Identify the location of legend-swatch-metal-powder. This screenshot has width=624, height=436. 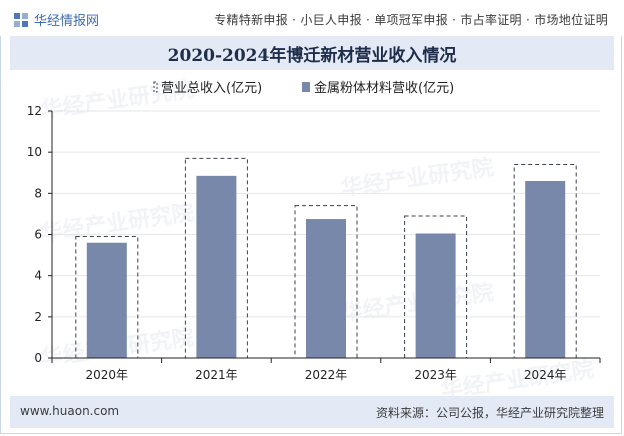
(306, 87).